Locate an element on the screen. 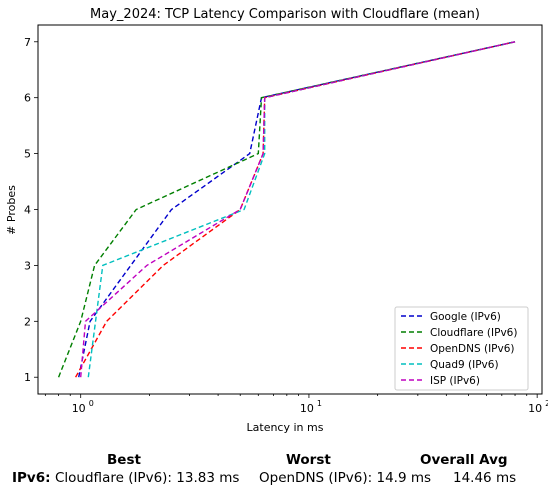 The image size is (548, 496). y-tick-label: 6 is located at coordinates (27, 98).